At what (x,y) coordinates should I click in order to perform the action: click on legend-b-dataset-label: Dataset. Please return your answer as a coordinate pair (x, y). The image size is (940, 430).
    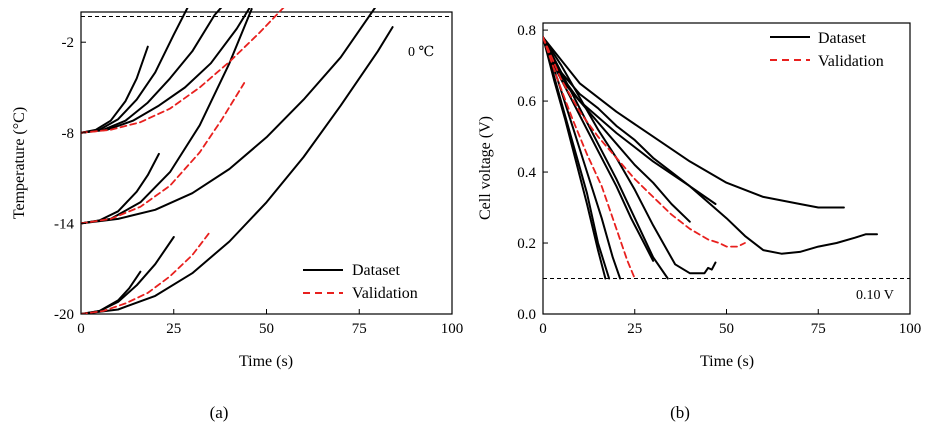
    Looking at the image, I should click on (842, 38).